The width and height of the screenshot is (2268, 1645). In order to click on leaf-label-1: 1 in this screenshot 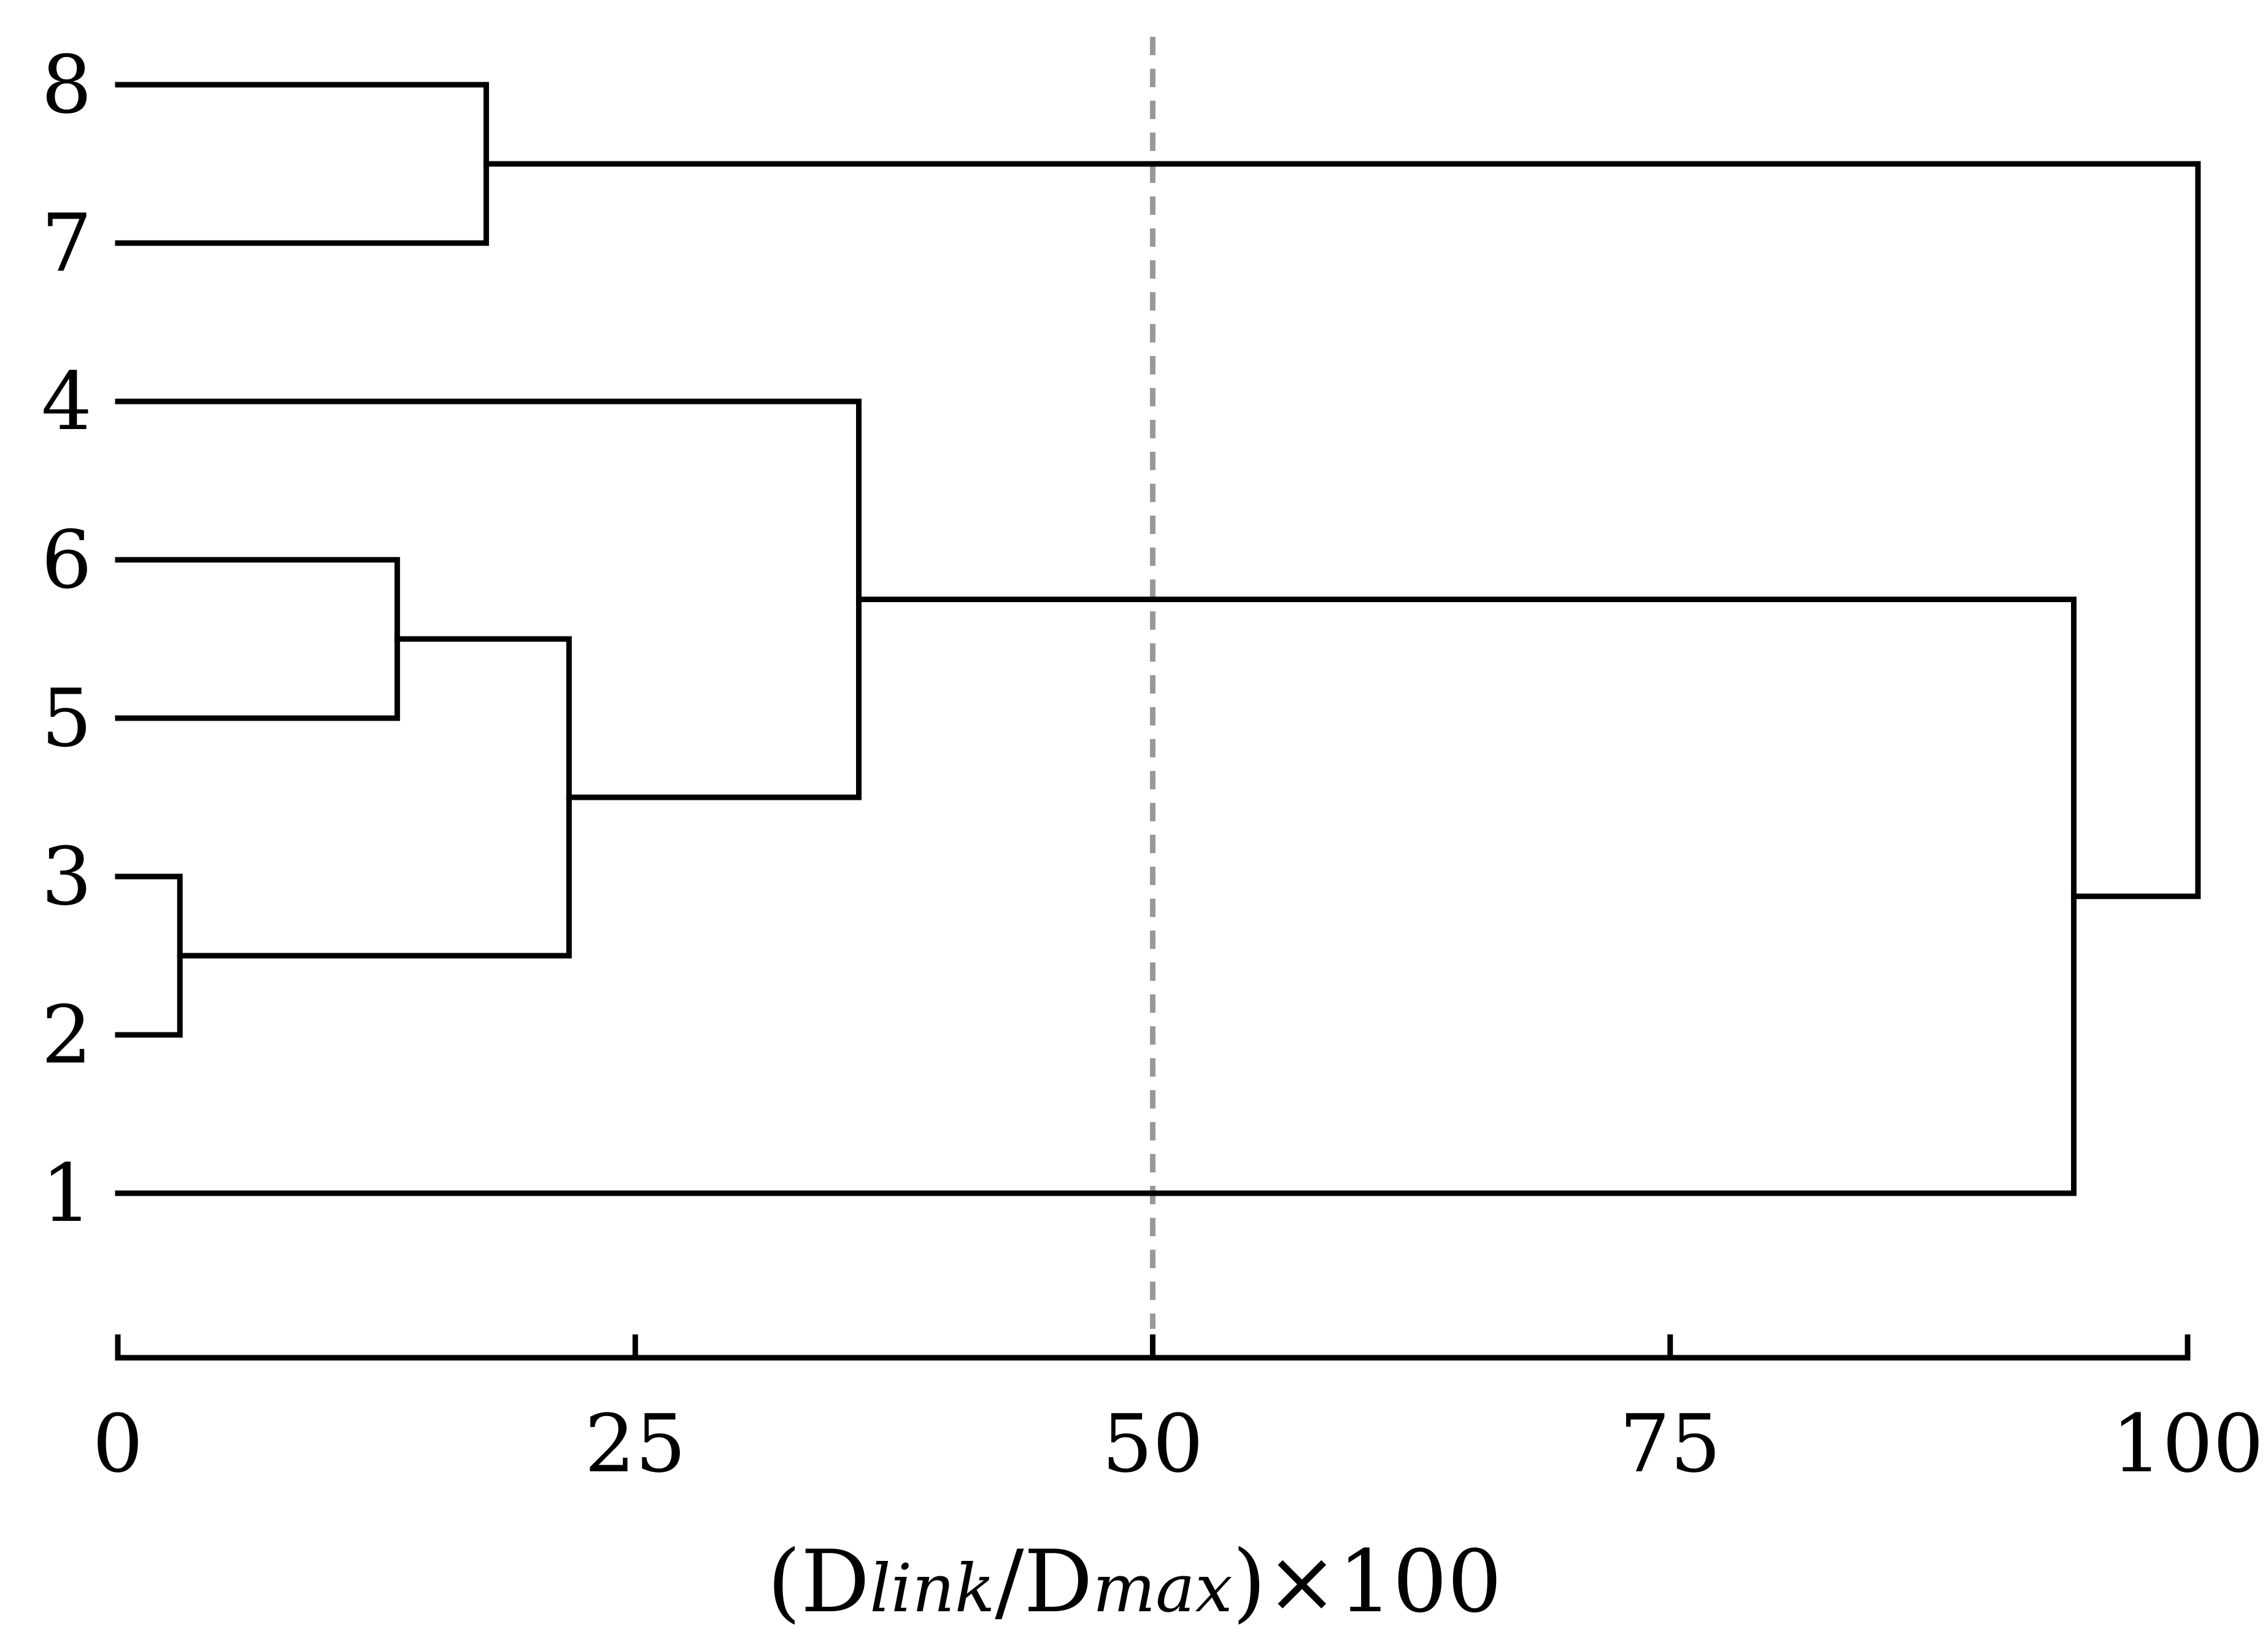, I will do `click(66, 1193)`.